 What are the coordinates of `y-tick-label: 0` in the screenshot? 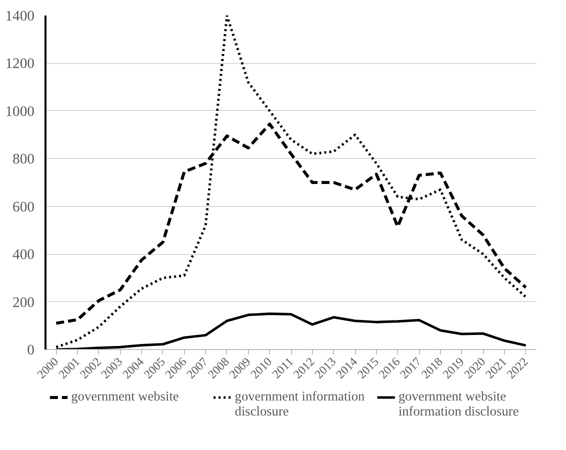 It's located at (30, 350).